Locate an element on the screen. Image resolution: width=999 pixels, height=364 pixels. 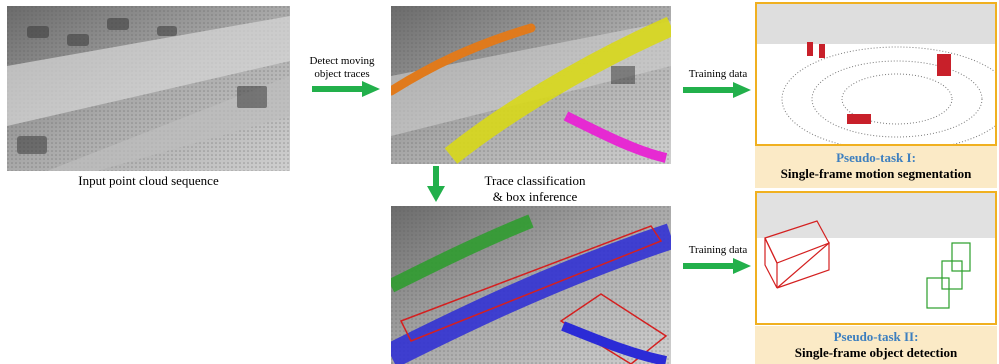
input-point-cloud-image is located at coordinates (148, 88).